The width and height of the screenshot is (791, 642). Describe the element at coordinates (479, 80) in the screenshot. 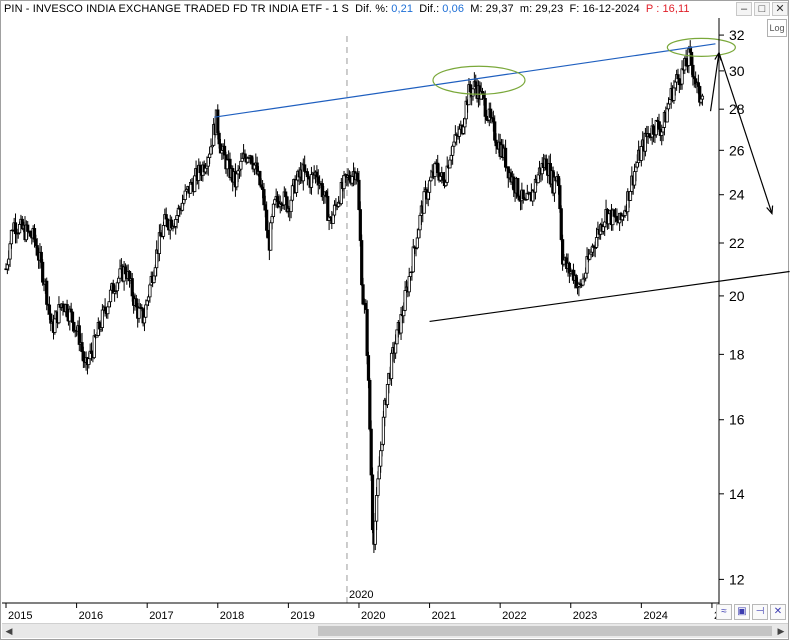

I see `highlight-ellipse` at that location.